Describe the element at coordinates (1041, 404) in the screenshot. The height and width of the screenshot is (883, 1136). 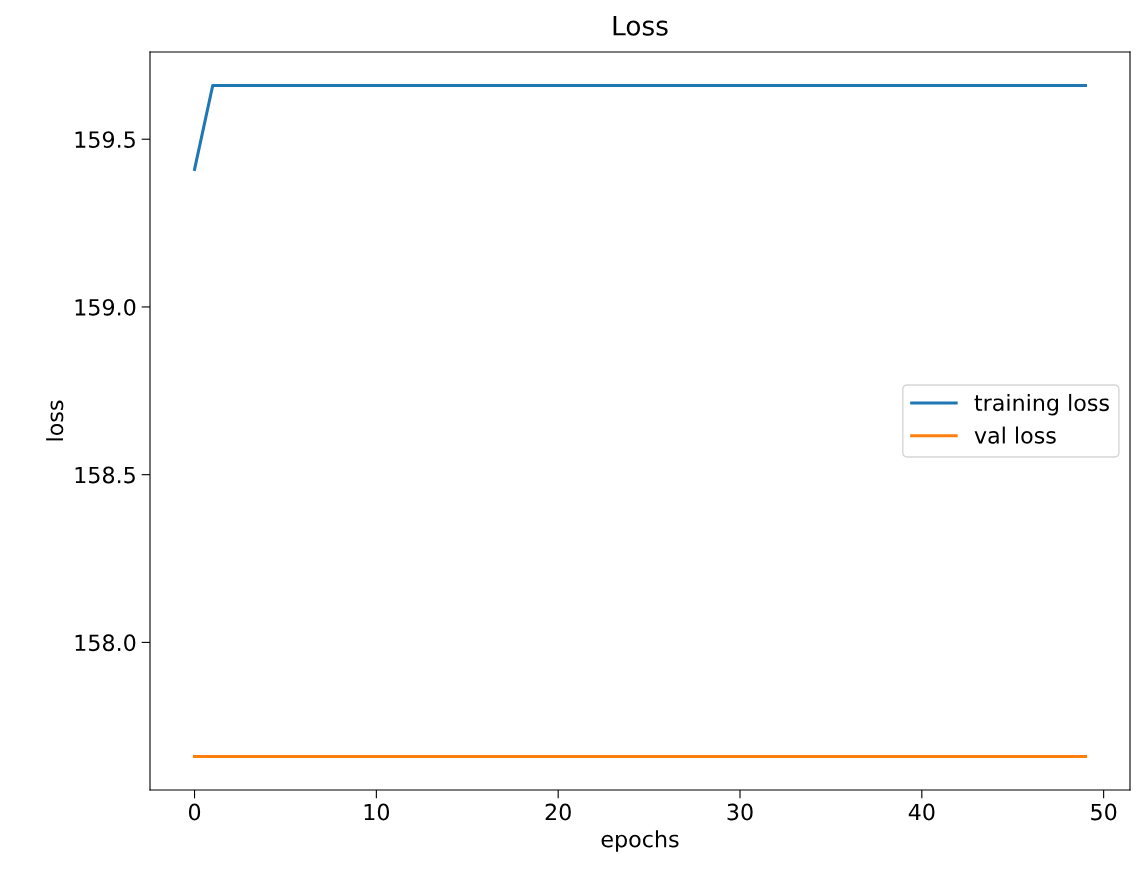
I see `legend-label: training loss` at that location.